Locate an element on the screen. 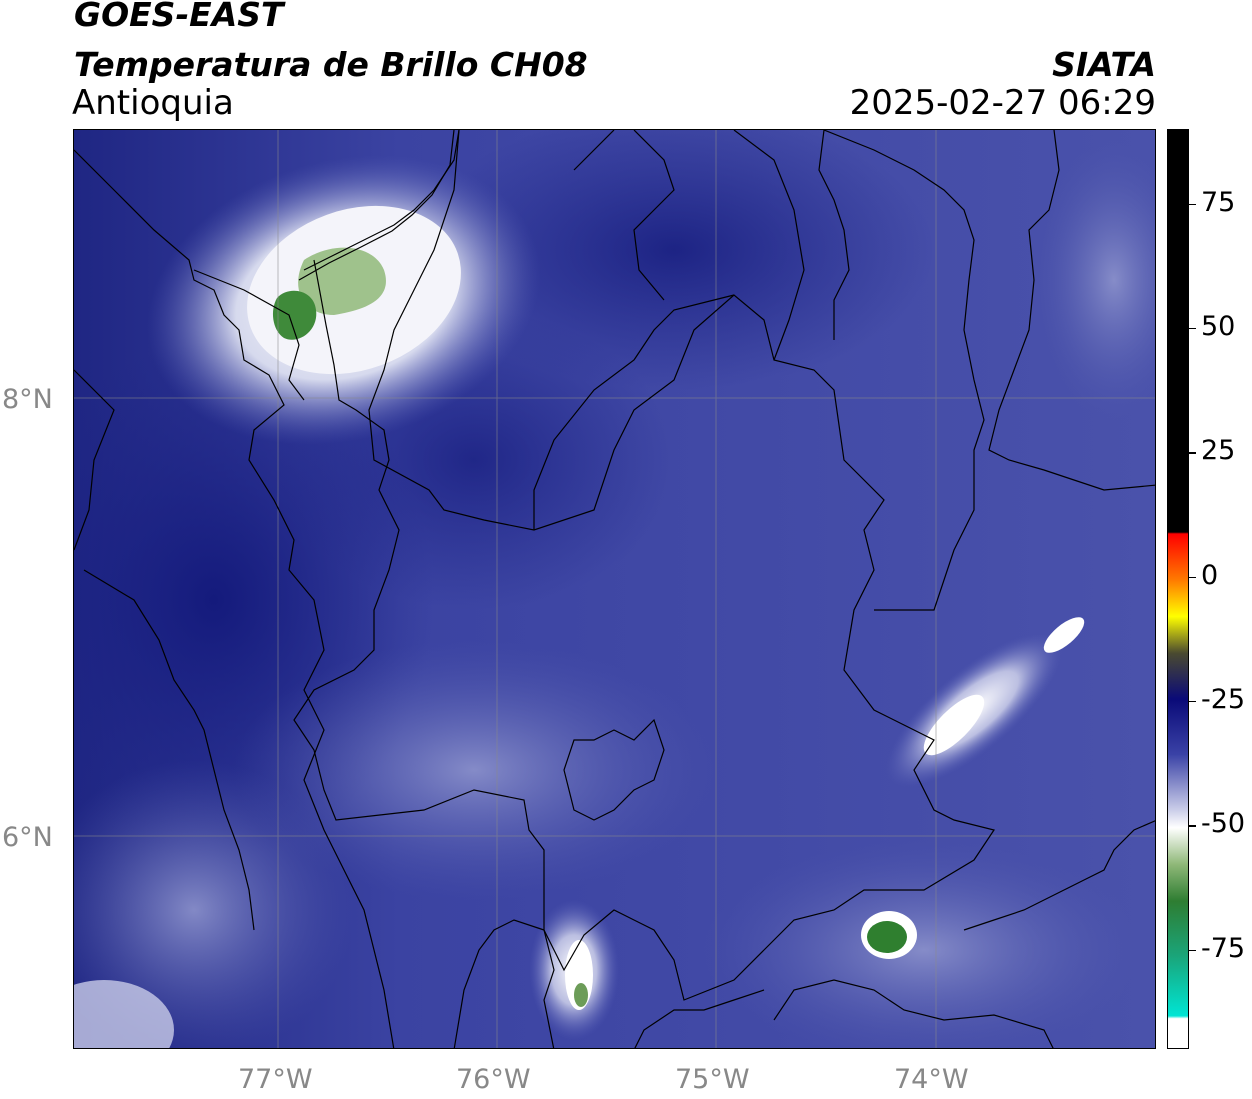 The width and height of the screenshot is (1252, 1099). light-patch-south is located at coordinates (474, 770).